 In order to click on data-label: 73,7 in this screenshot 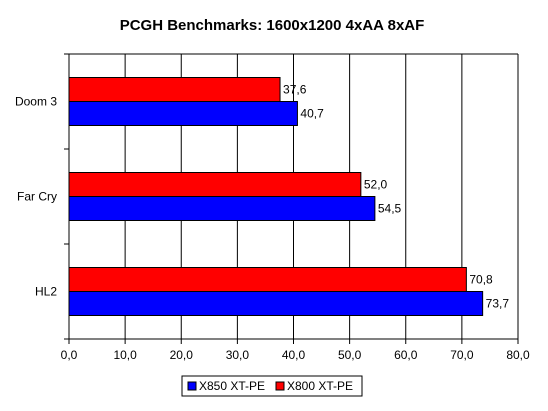, I will do `click(498, 304)`.